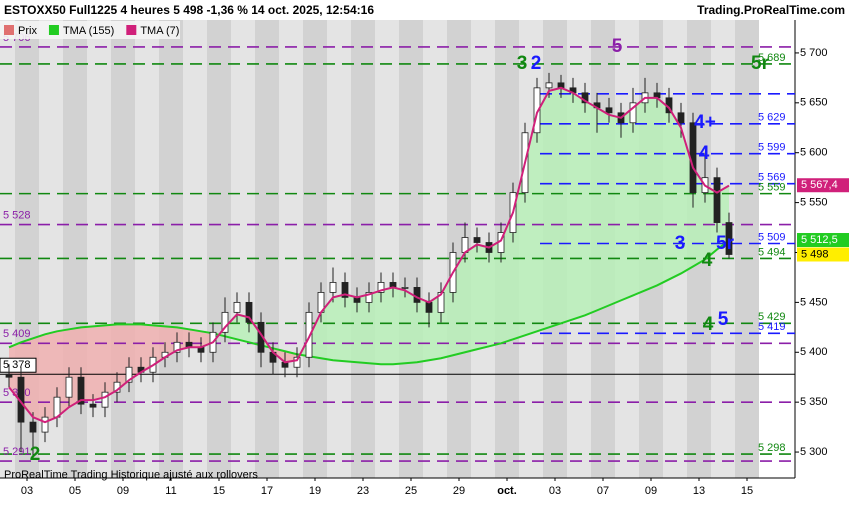 This screenshot has width=850, height=505. Describe the element at coordinates (17, 365) in the screenshot. I see `level-label: 5 378` at that location.